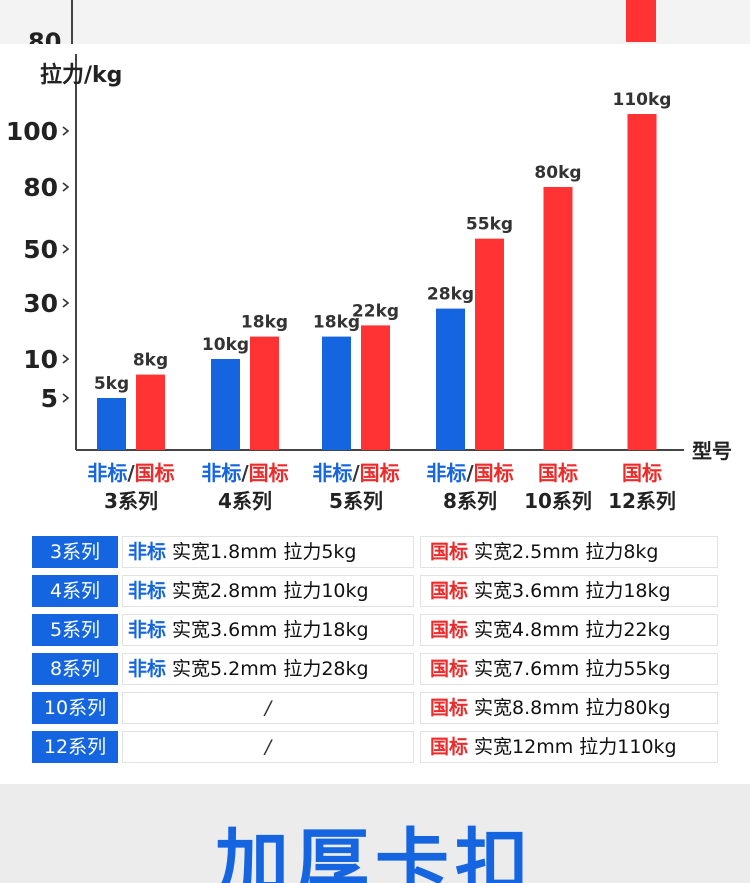 This screenshot has height=883, width=750. I want to click on nonstandard-spec-text: 实宽1.8mm 拉力5kg, so click(261, 552).